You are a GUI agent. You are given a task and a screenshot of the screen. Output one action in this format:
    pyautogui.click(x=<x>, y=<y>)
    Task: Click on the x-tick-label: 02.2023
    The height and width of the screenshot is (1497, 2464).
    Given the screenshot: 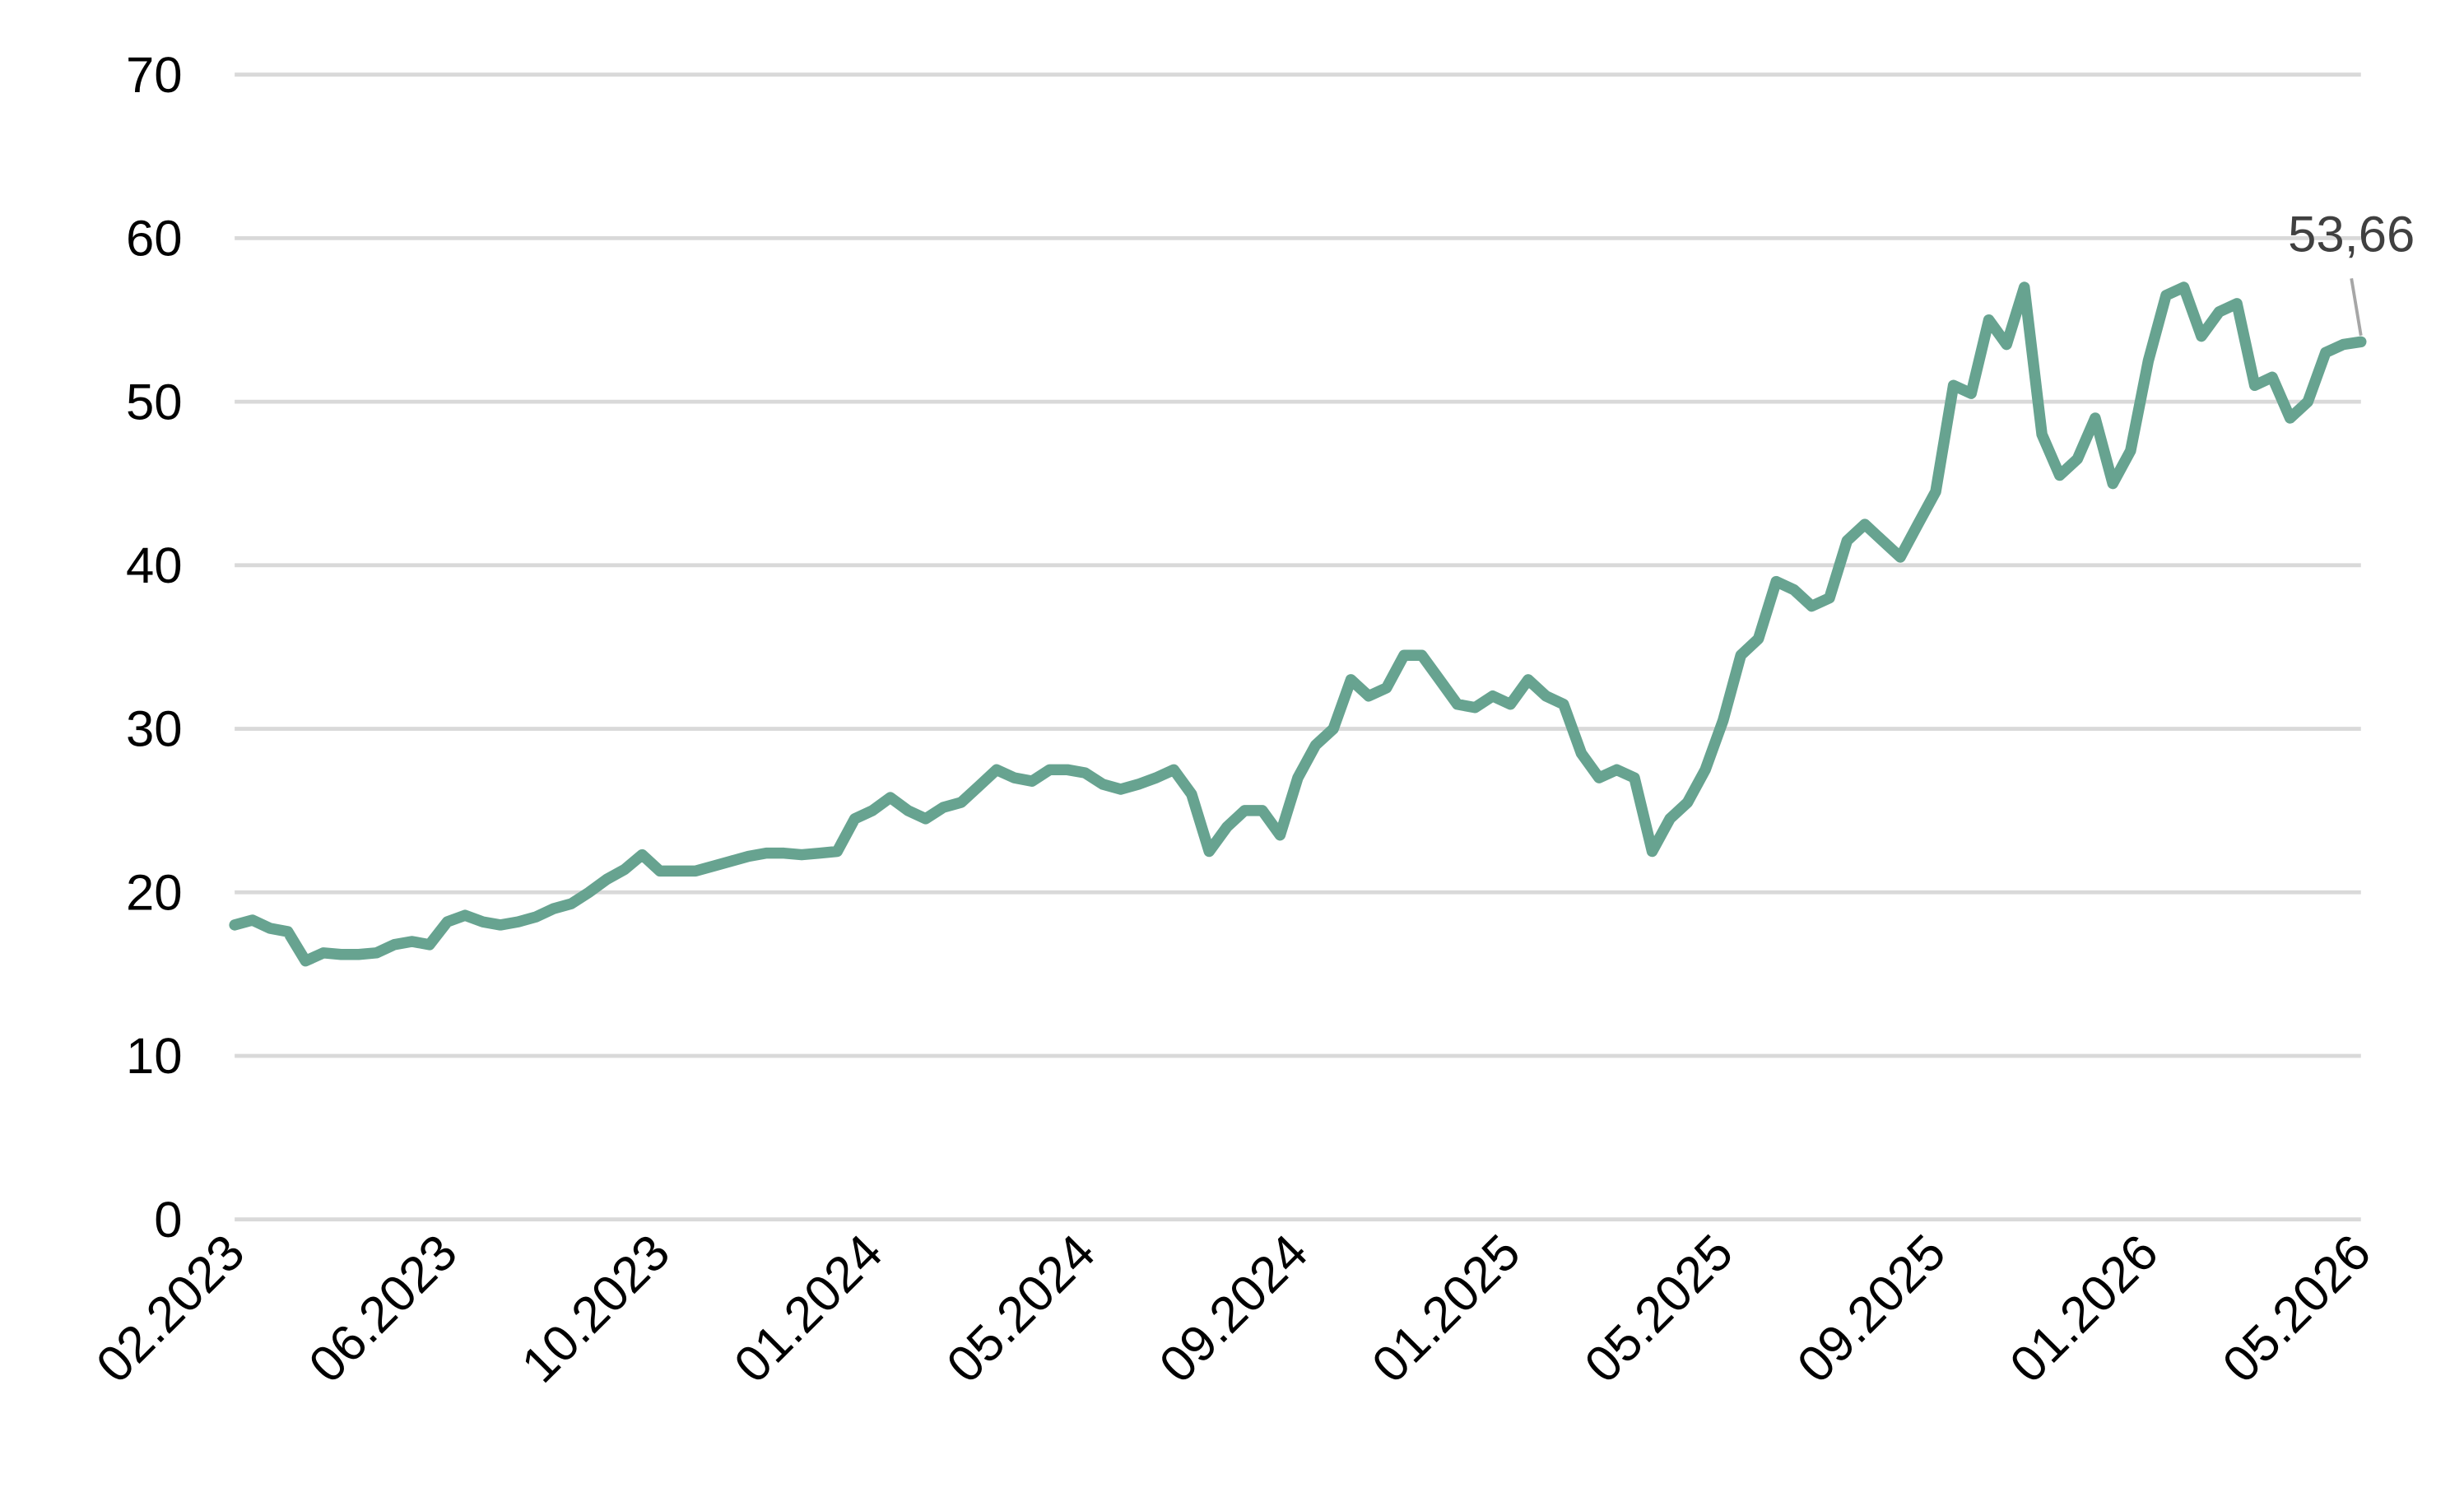 What is the action you would take?
    pyautogui.click(x=170, y=1308)
    